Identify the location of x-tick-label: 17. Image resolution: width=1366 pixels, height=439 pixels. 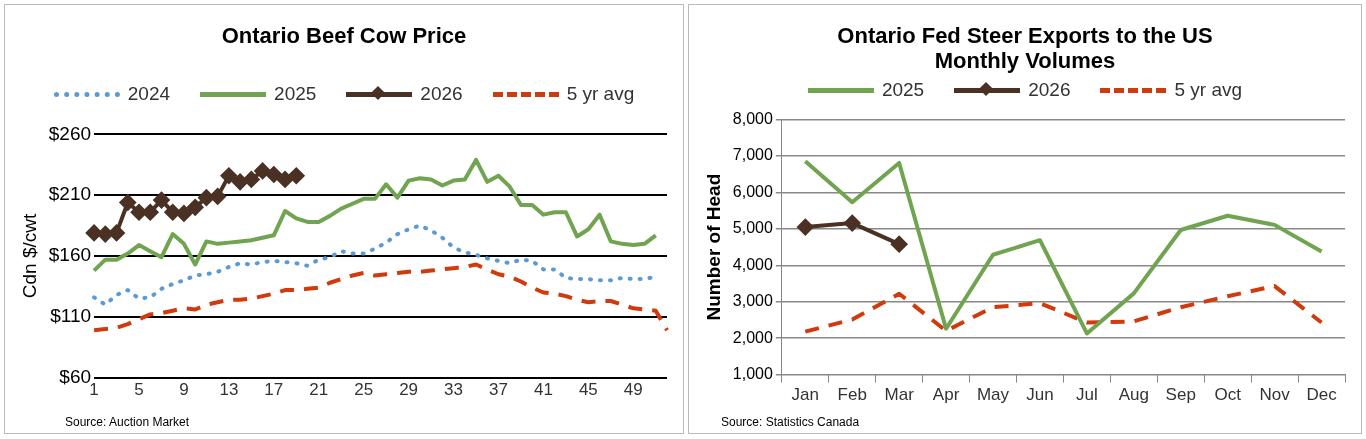
(274, 390).